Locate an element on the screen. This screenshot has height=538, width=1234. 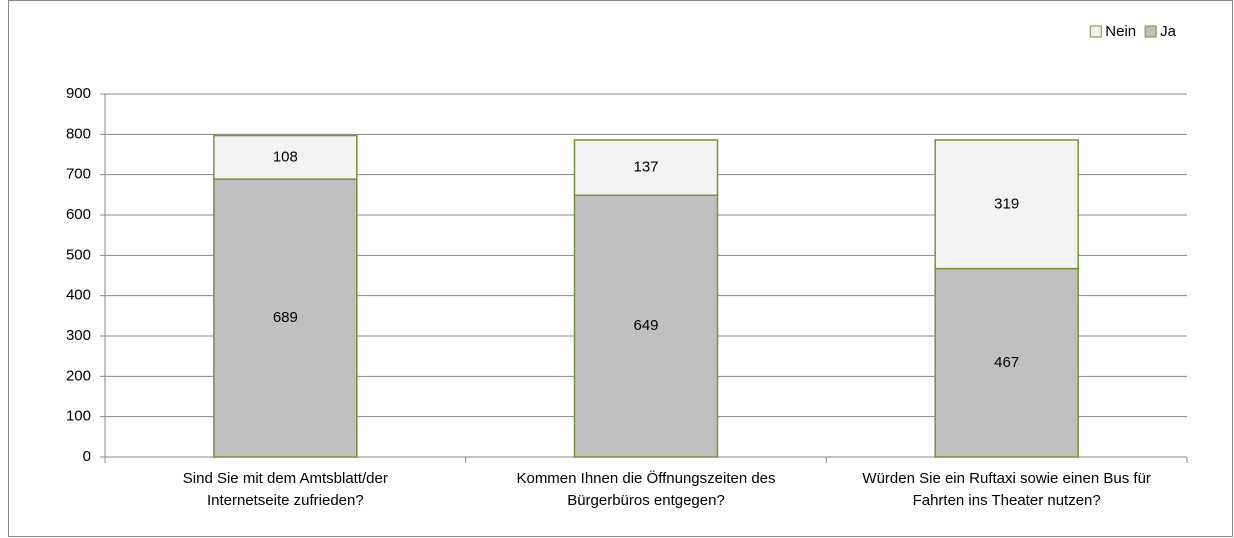
data-label: 467 is located at coordinates (1006, 362).